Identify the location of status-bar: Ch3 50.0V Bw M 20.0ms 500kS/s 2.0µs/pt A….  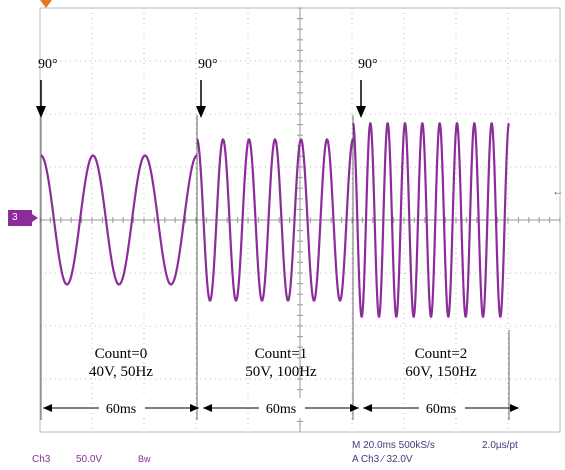
(282, 453).